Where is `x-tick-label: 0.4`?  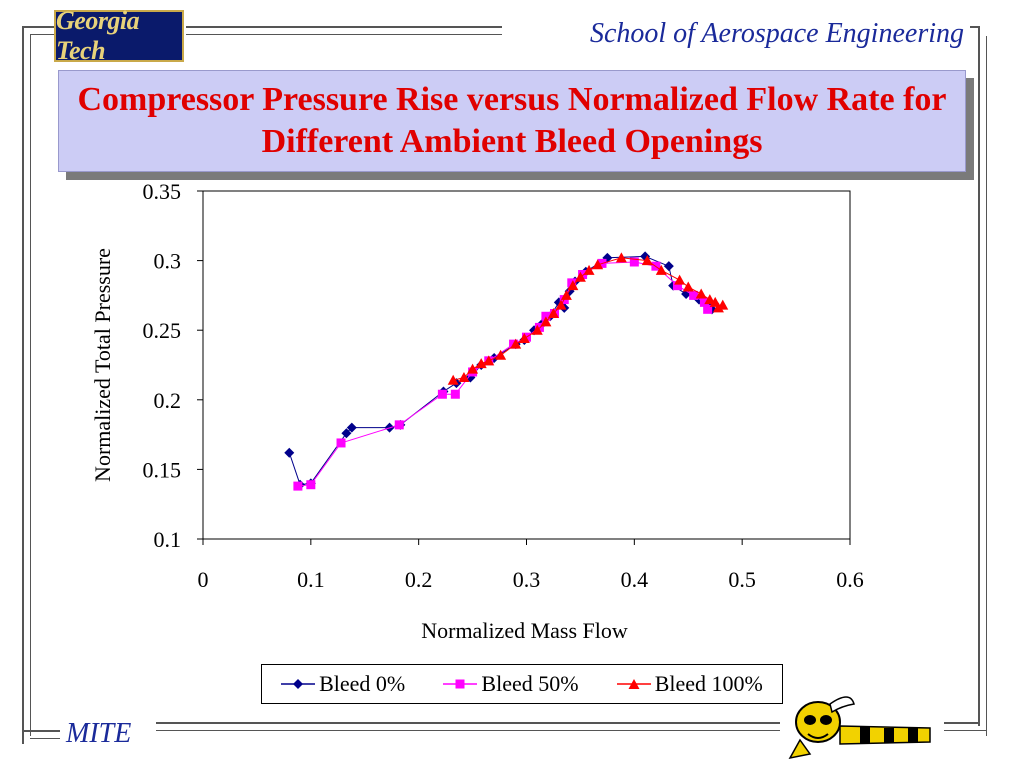
x-tick-label: 0.4 is located at coordinates (635, 579).